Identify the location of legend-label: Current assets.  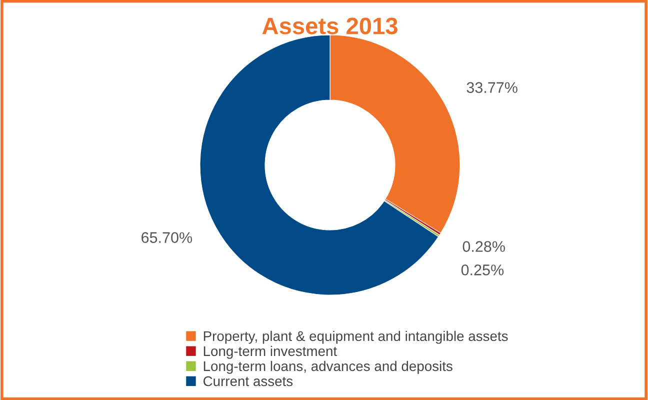
(248, 381).